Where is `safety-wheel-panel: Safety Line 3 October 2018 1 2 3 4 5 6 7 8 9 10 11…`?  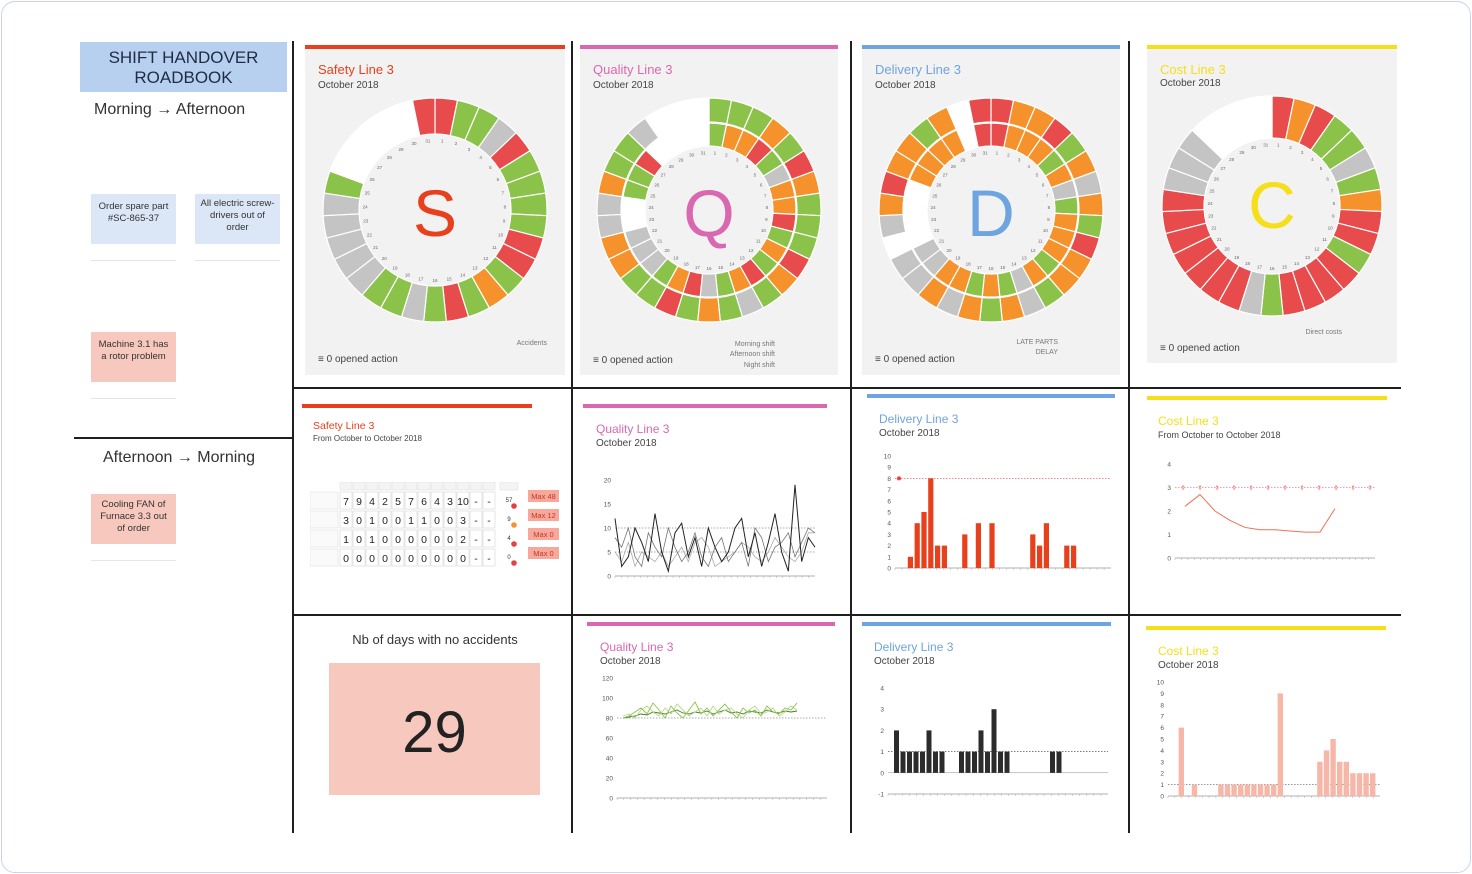
safety-wheel-panel: Safety Line 3 October 2018 1 2 3 4 5 6 7 8 9 10 11… is located at coordinates (435, 210).